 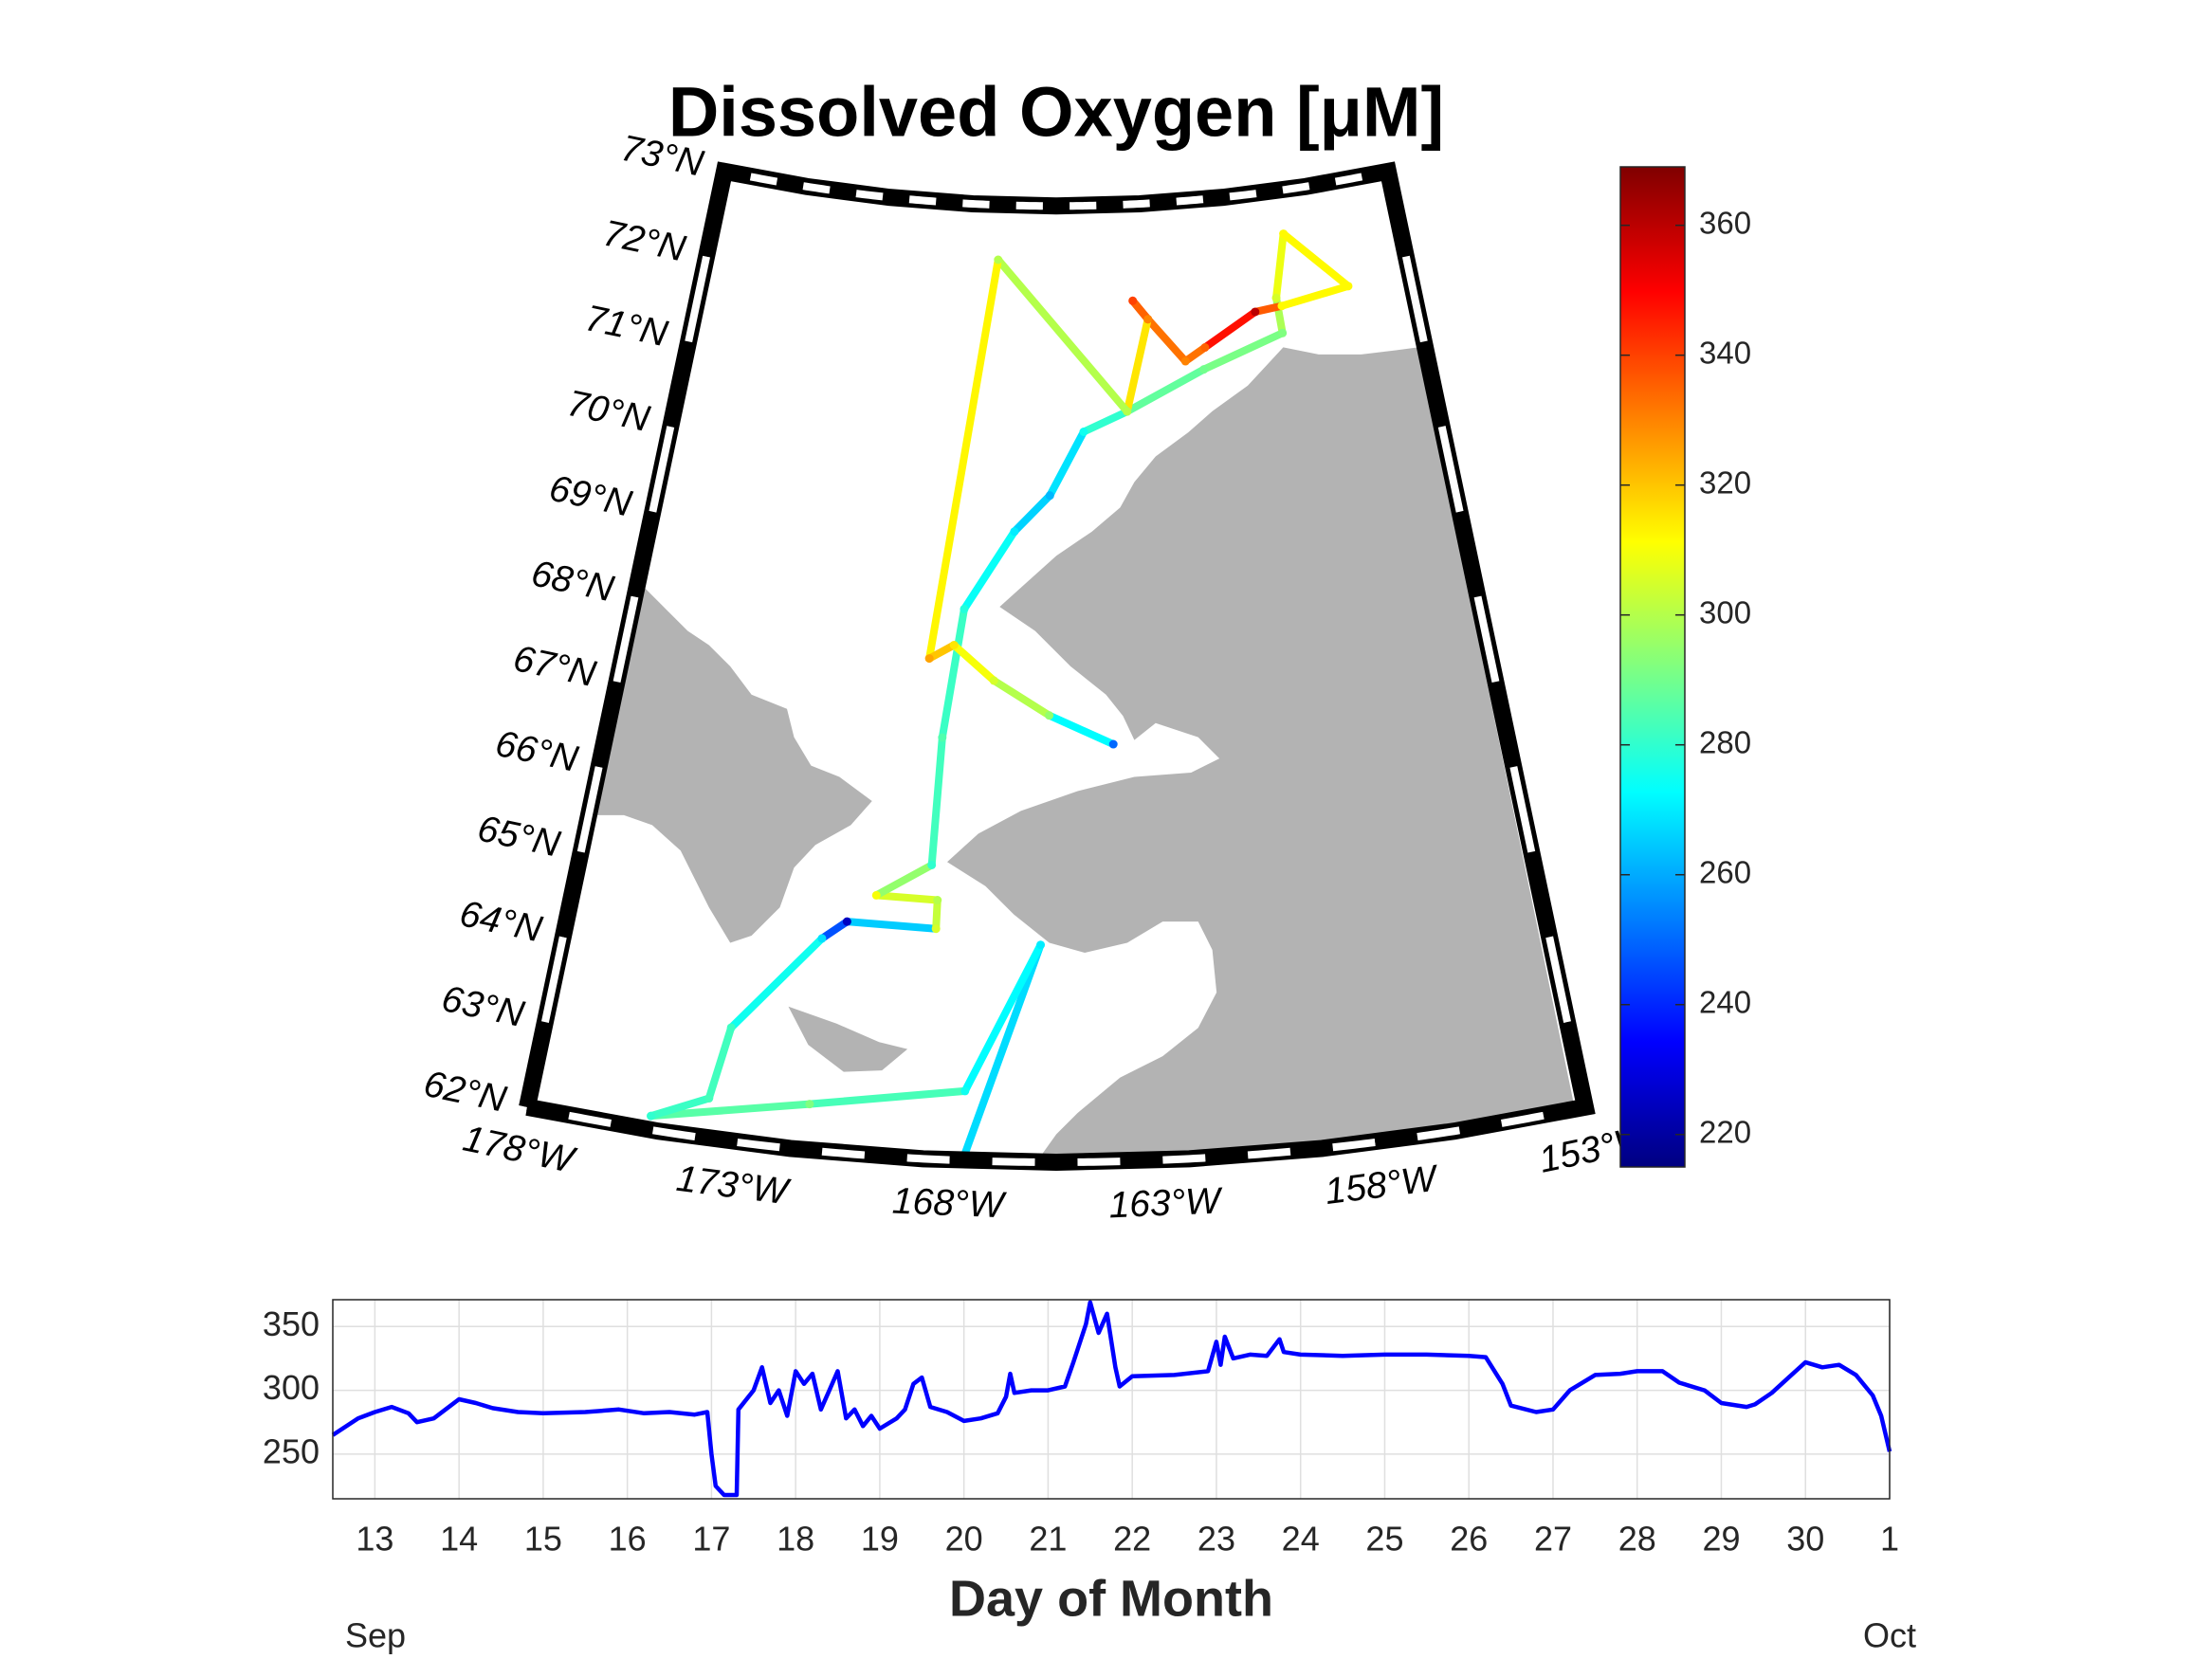 I want to click on colorbar-tick-label: 280, so click(x=1725, y=741).